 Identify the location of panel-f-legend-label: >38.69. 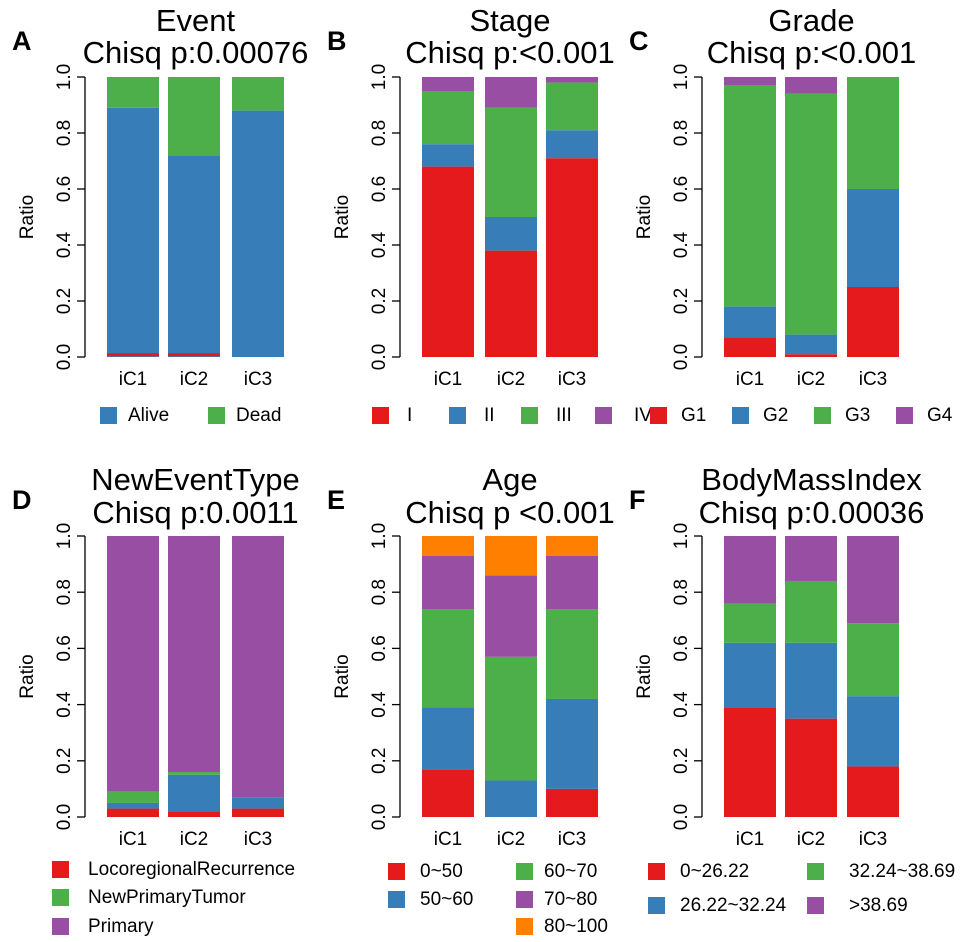
(878, 905).